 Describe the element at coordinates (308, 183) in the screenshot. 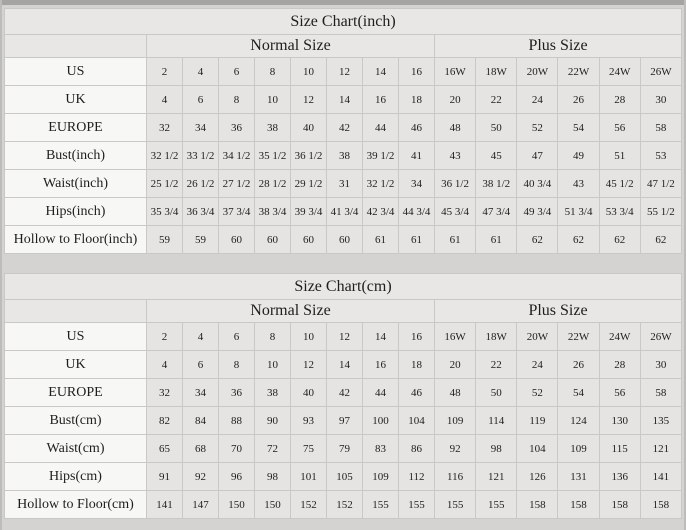

I see `size-value-cell: 29 1/2` at that location.